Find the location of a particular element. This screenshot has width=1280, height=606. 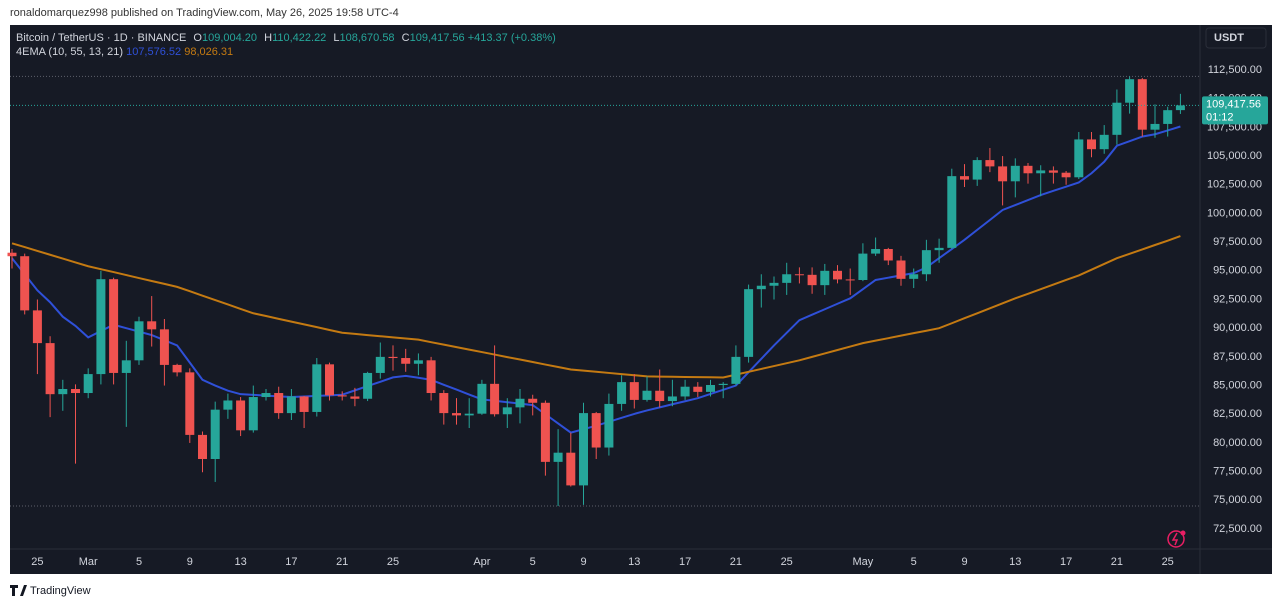

ohlc-value: 109,417.56 is located at coordinates (437, 38).